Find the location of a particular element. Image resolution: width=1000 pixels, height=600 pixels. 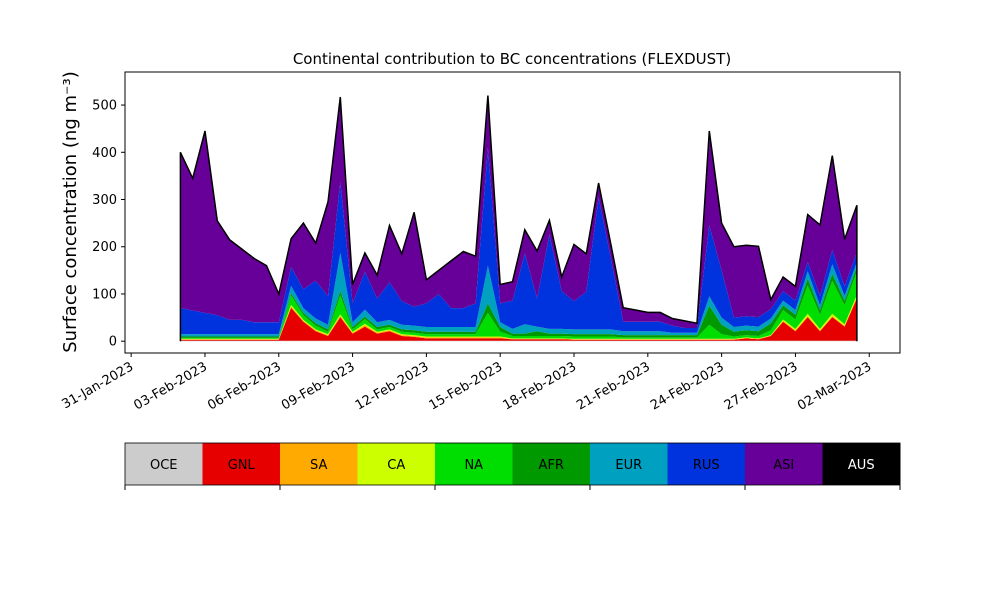

area-eur is located at coordinates (518, 294).